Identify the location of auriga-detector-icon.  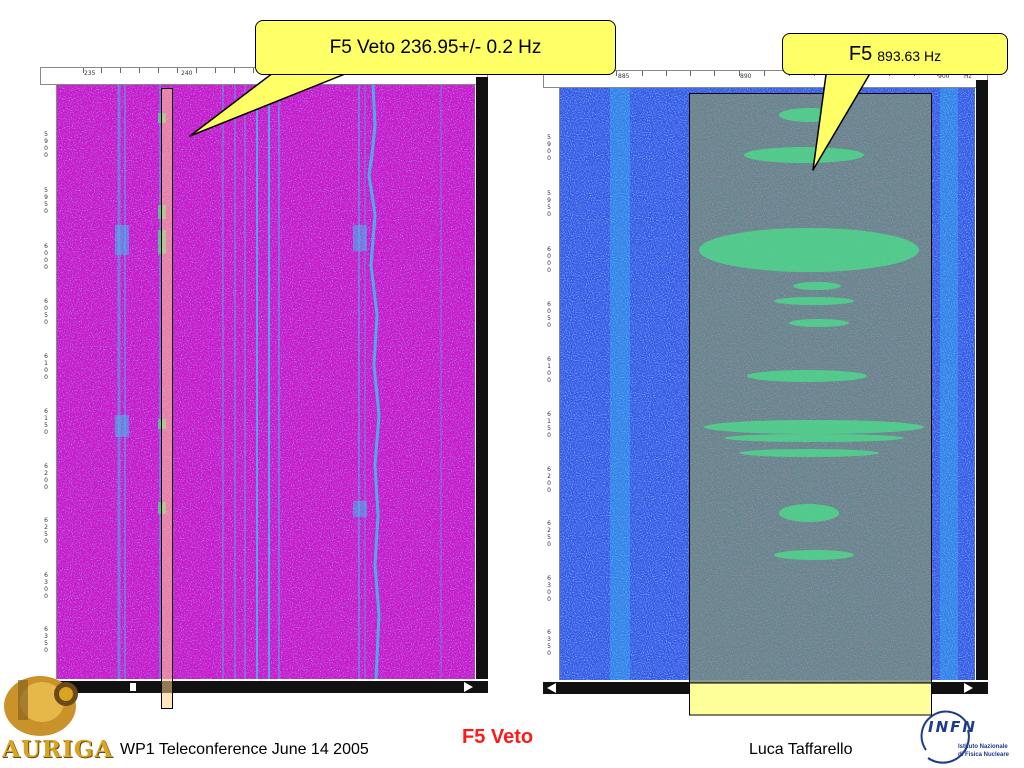
(41, 706).